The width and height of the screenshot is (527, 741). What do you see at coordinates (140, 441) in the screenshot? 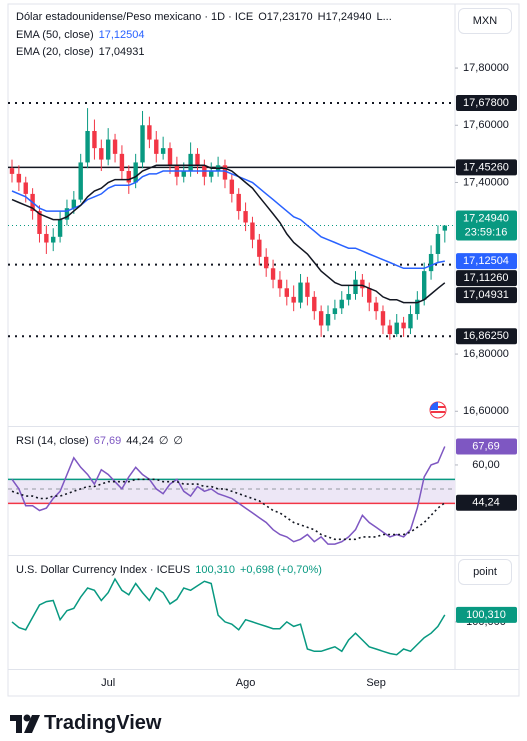
I see `legend-value: 44,24` at bounding box center [140, 441].